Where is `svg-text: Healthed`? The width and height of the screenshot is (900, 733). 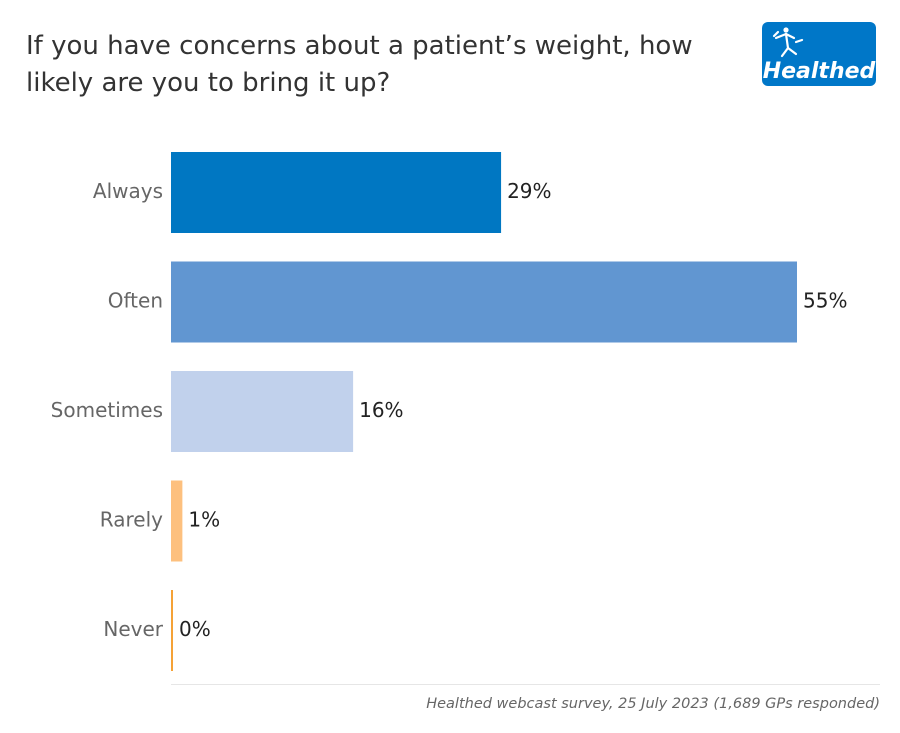 svg-text: Healthed is located at coordinates (819, 71).